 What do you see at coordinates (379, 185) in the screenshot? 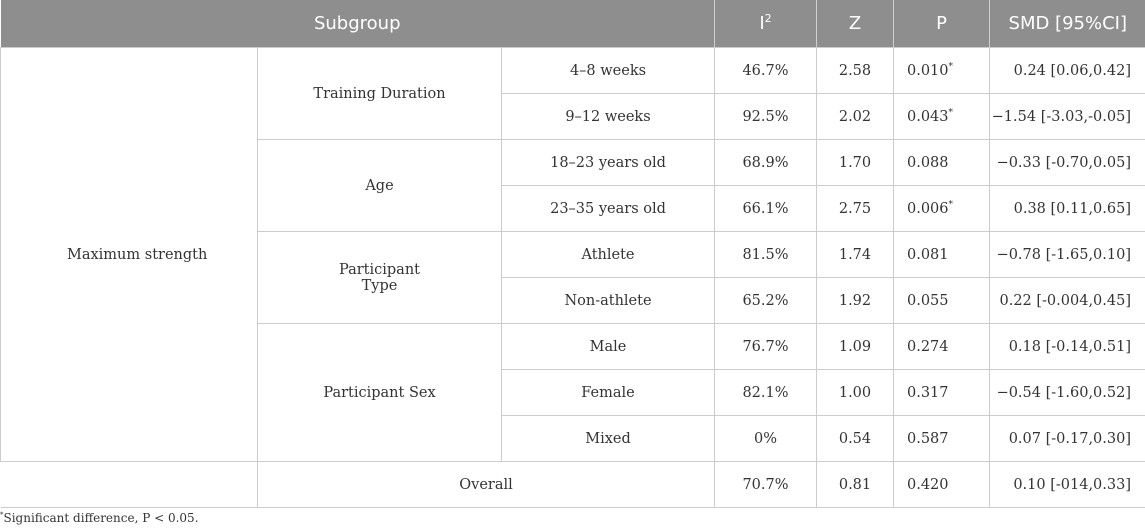
I see `group-label: Age` at bounding box center [379, 185].